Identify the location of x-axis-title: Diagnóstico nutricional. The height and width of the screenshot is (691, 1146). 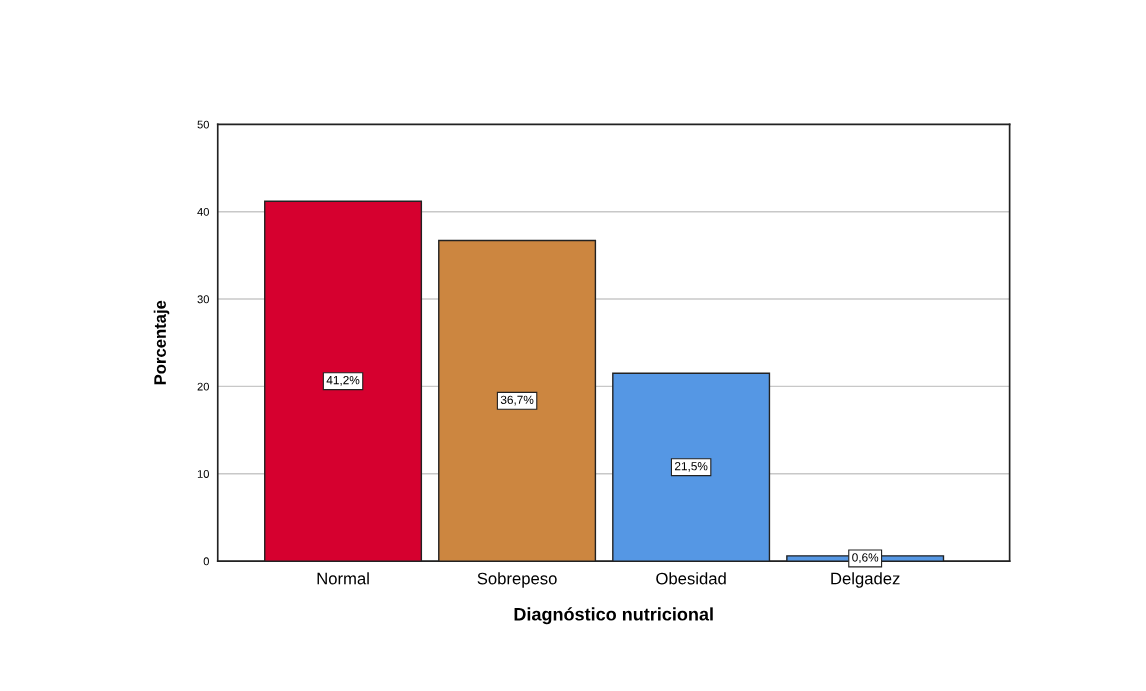
(613, 616).